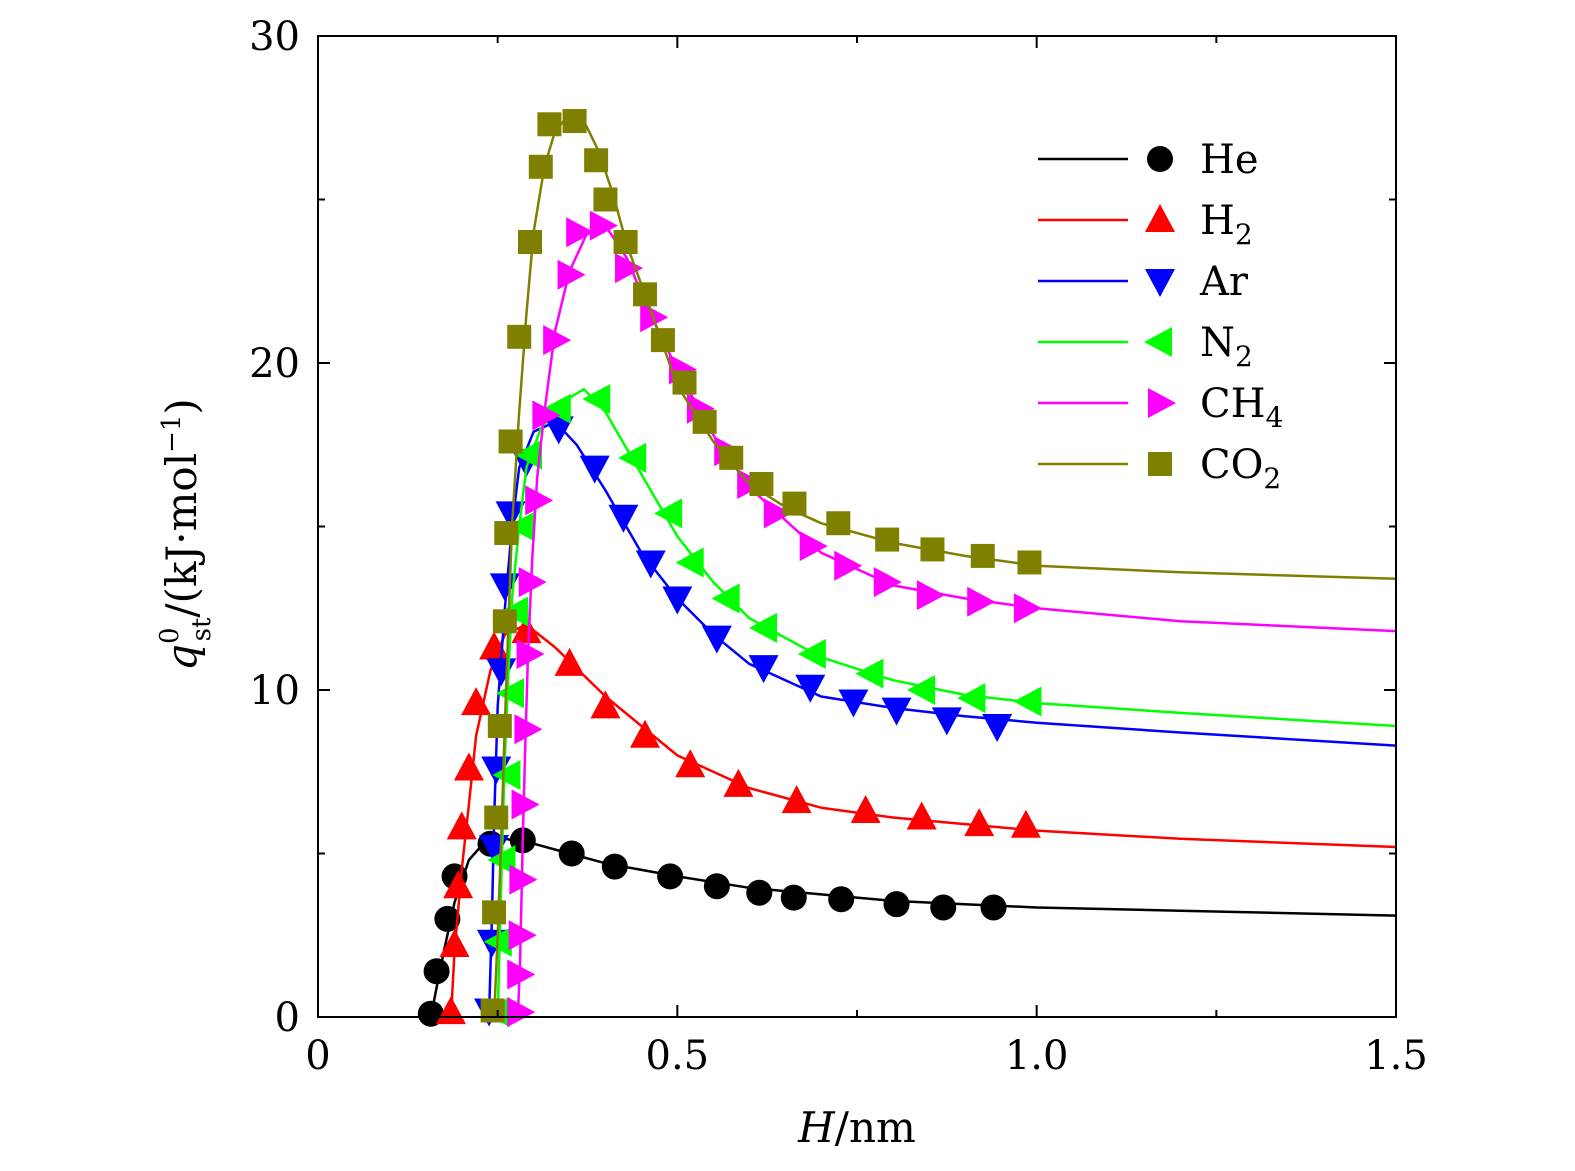  I want to click on legend-item-he: He, so click(1148, 160).